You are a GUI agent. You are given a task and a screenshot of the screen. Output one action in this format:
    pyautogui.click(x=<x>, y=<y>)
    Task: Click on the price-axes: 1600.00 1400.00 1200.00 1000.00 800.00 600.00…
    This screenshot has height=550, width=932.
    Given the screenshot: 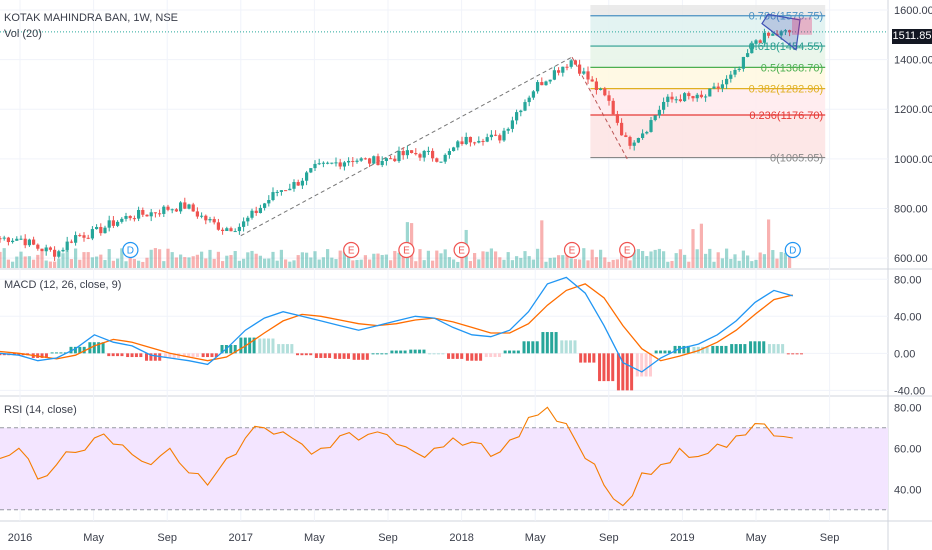 What is the action you would take?
    pyautogui.click(x=913, y=250)
    